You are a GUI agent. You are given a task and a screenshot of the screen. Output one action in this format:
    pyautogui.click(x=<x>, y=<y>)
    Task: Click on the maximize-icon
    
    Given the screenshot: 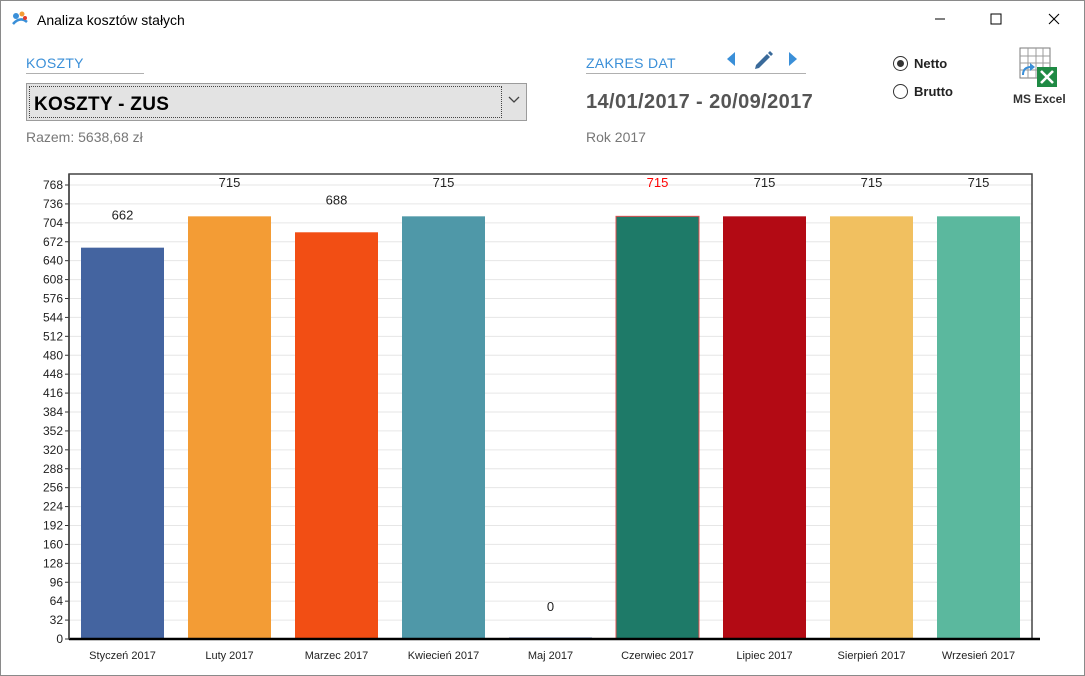 What is the action you would take?
    pyautogui.click(x=996, y=19)
    